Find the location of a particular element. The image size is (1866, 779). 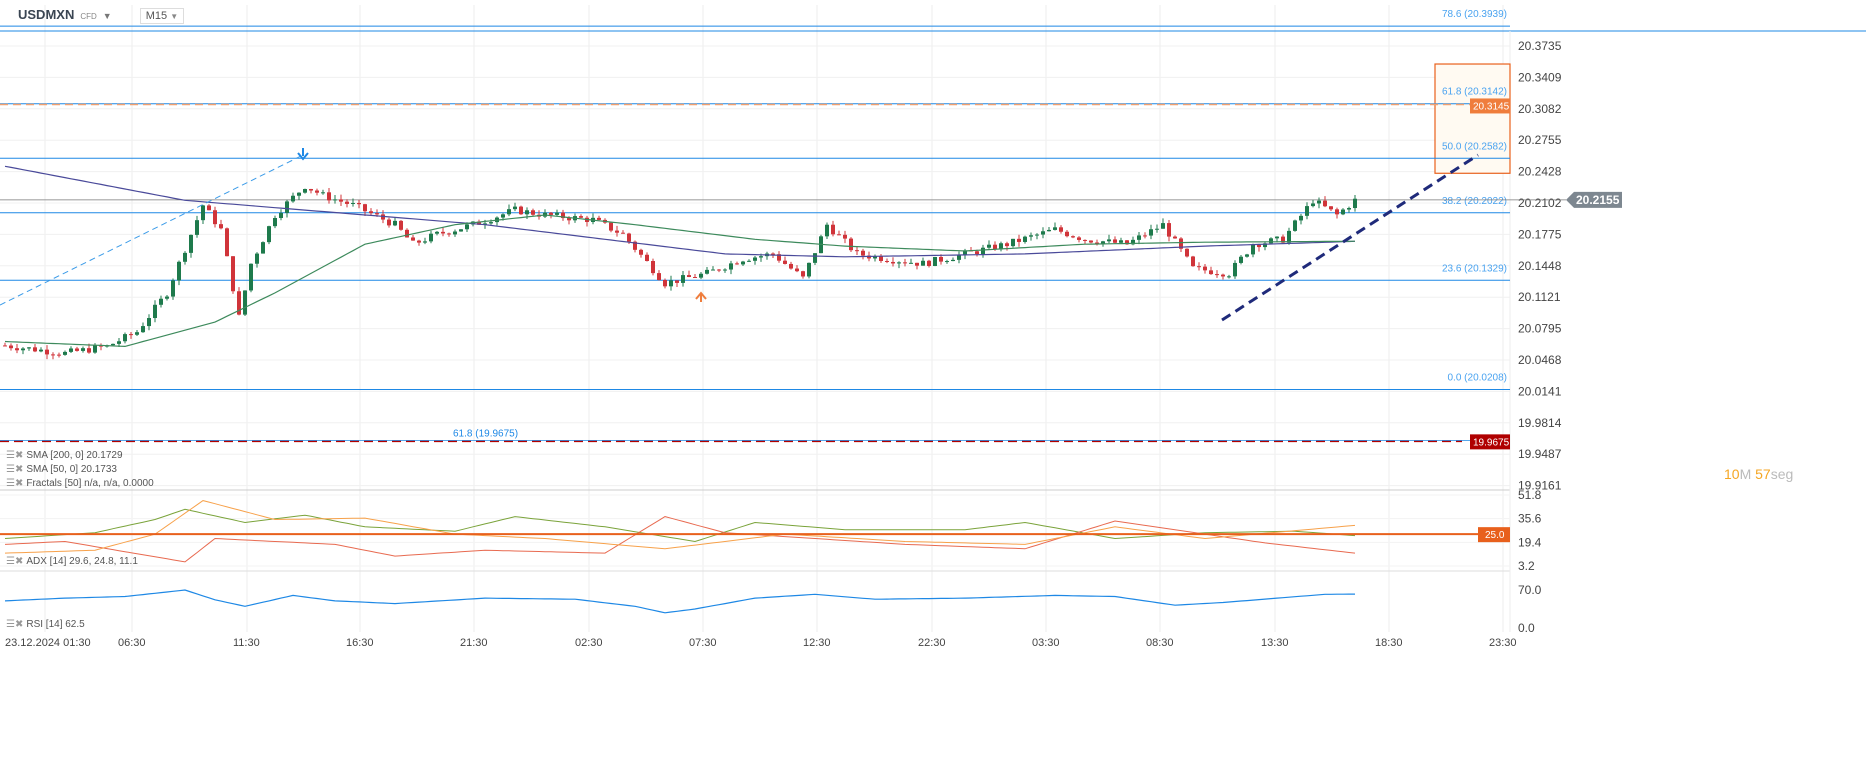

chart-header: USDMXN CFD ▼ M15 ▼ is located at coordinates (101, 15).